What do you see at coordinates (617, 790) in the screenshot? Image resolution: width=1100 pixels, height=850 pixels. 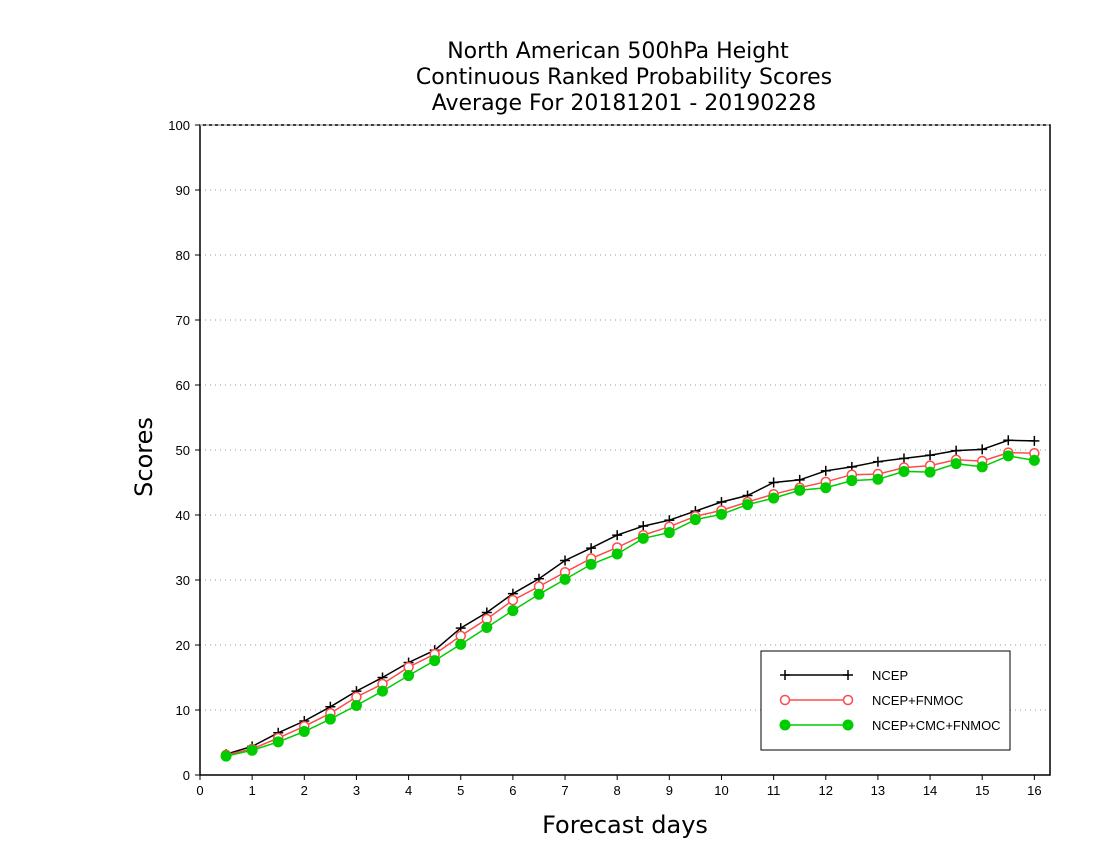 I see `x-tick-label: 8` at bounding box center [617, 790].